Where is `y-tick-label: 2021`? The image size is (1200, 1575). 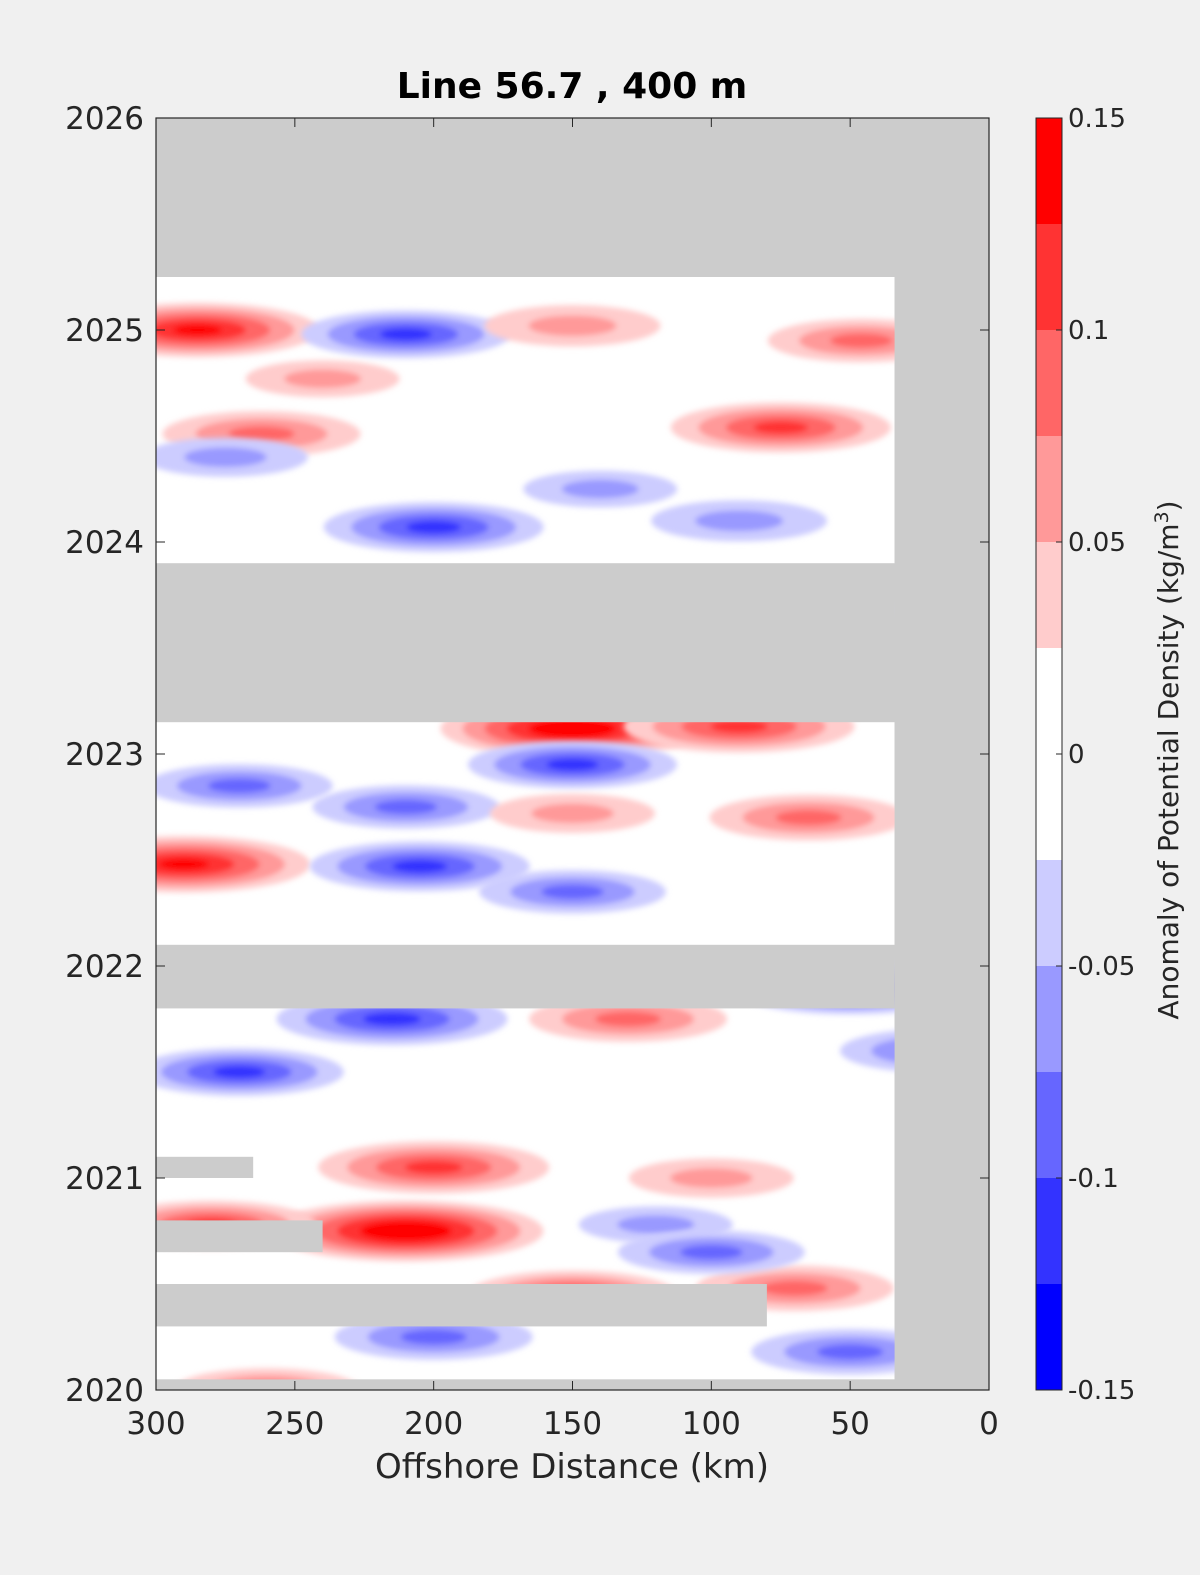
y-tick-label: 2021 is located at coordinates (104, 1179).